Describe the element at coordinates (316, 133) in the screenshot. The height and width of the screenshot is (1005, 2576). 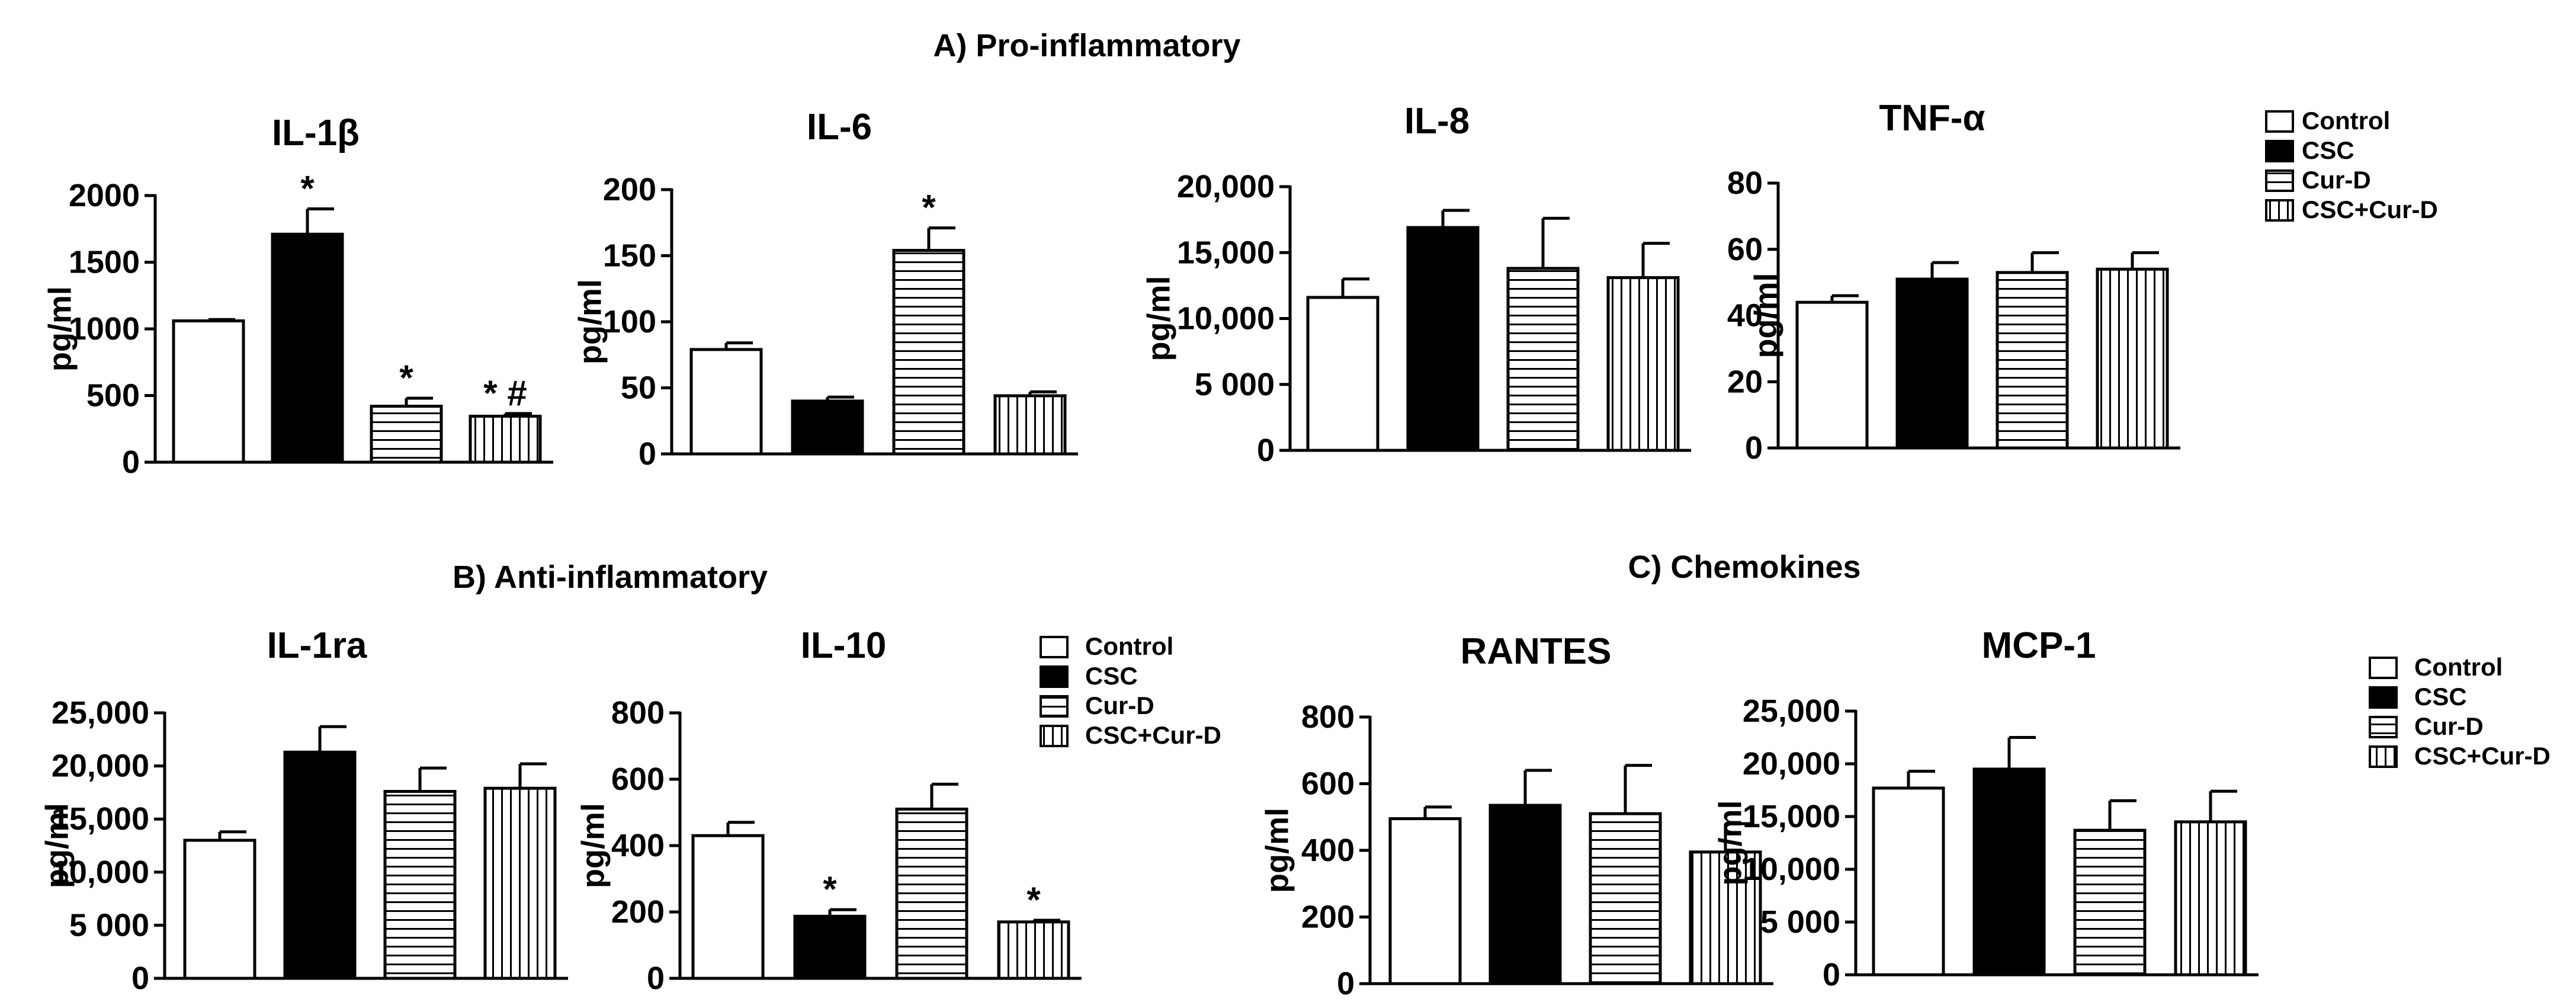
I see `chart-title: IL-1β` at that location.